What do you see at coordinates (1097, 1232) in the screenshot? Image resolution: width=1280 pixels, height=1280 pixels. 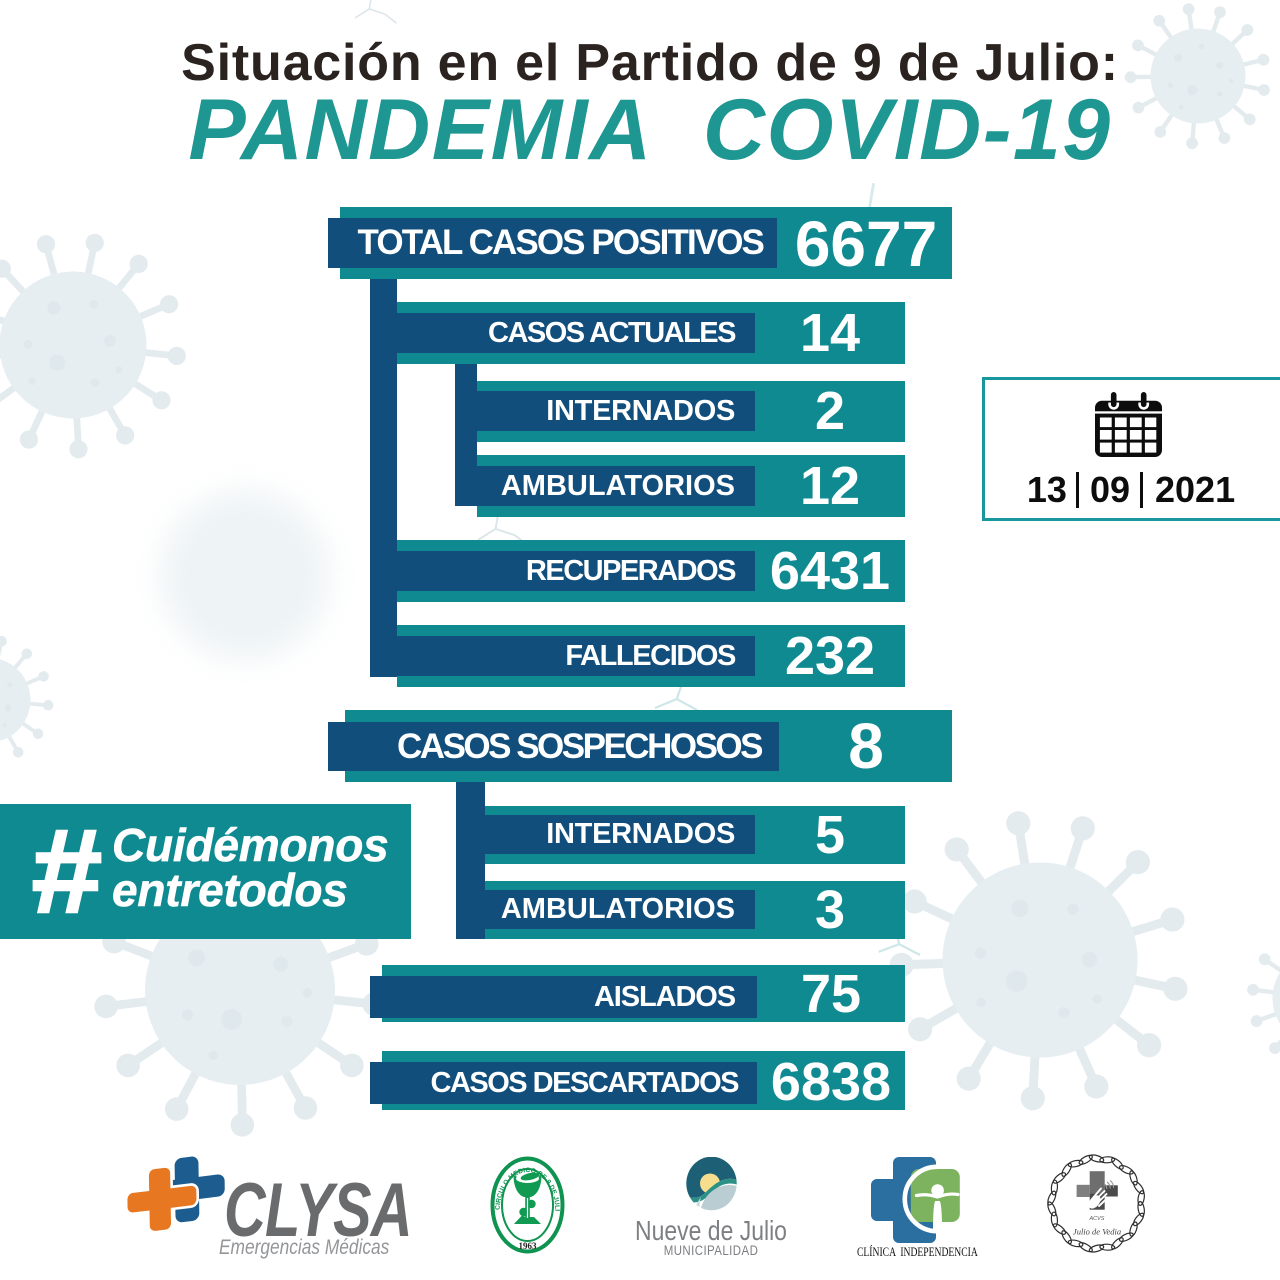 I see `svg-text: Julio de Vedia` at bounding box center [1097, 1232].